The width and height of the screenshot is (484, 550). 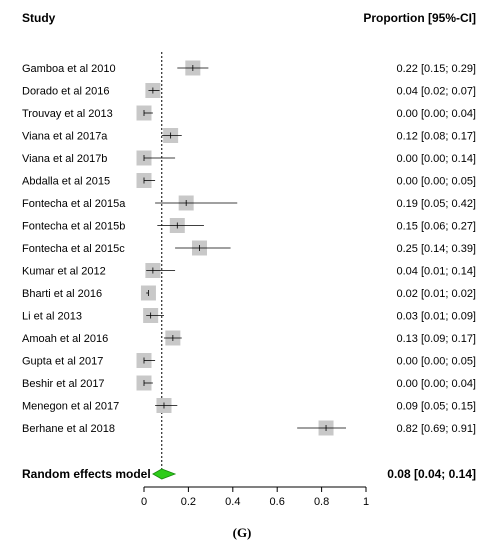 What do you see at coordinates (249, 158) in the screenshot?
I see `study-row: Viana et al 2017b 0.00 [0.00; 0.14]` at bounding box center [249, 158].